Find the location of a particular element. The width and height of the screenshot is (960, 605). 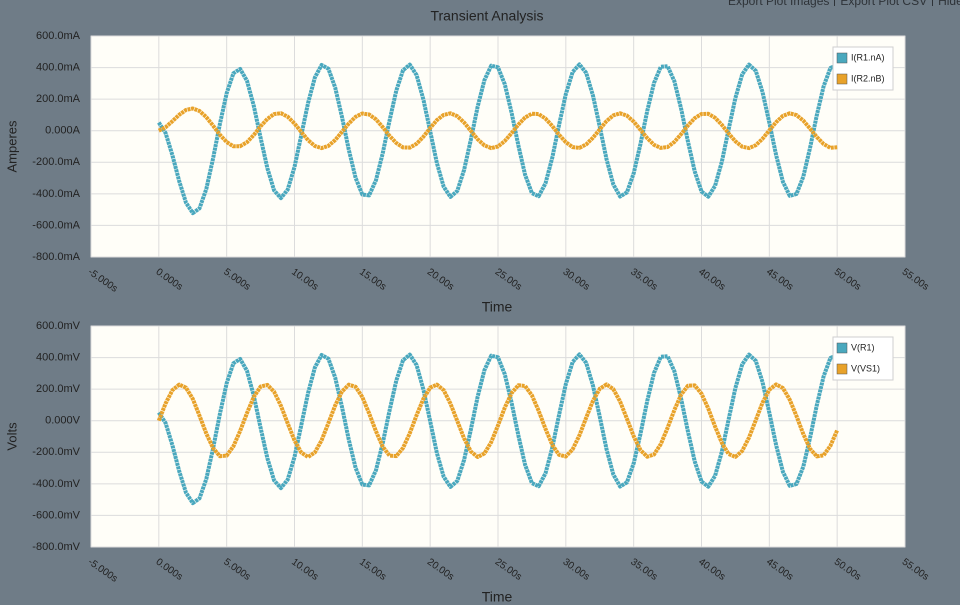

y-tick-label: 200.0mA is located at coordinates (58, 99).